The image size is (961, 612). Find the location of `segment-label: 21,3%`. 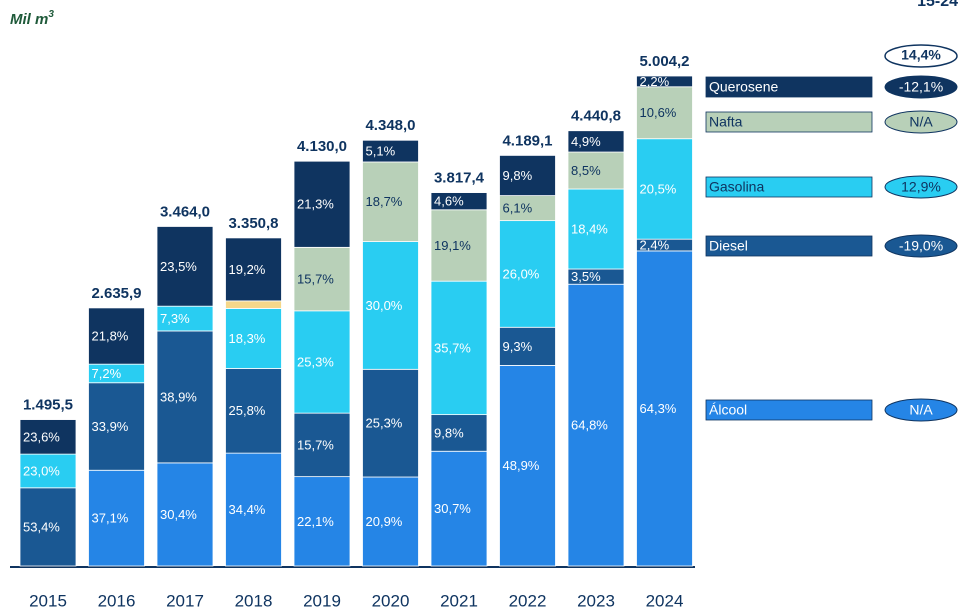

segment-label: 21,3% is located at coordinates (315, 204).